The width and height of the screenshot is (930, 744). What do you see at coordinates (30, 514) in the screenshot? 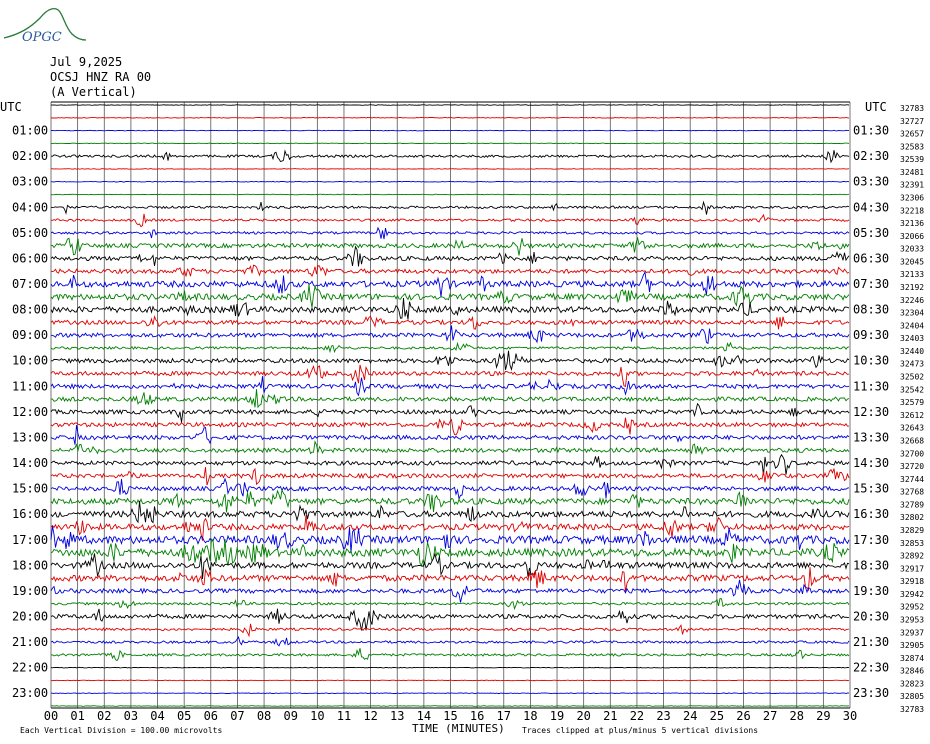
I see `left-hour-label: 16:00` at bounding box center [30, 514].